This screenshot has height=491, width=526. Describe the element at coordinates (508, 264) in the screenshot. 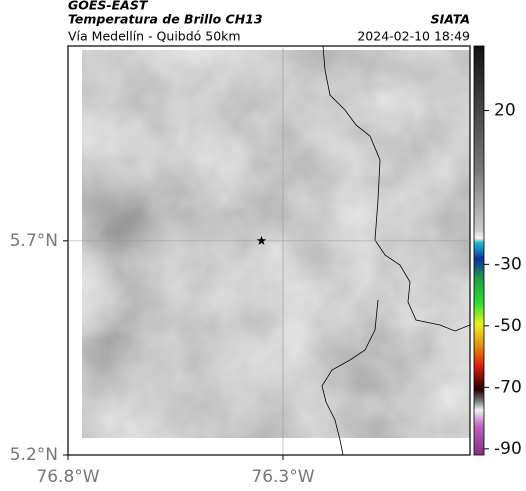

I see `colorbar-tick-label: -30` at that location.